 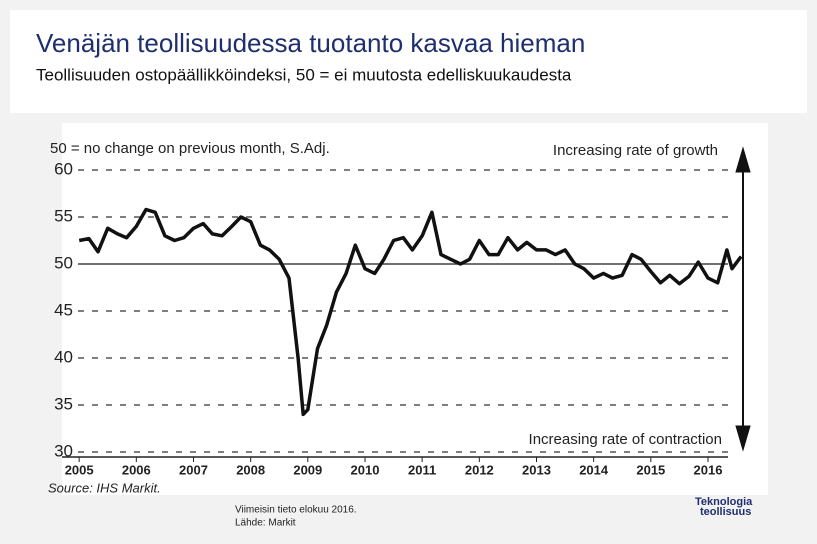 I want to click on logo: teollisuus, so click(x=725, y=512).